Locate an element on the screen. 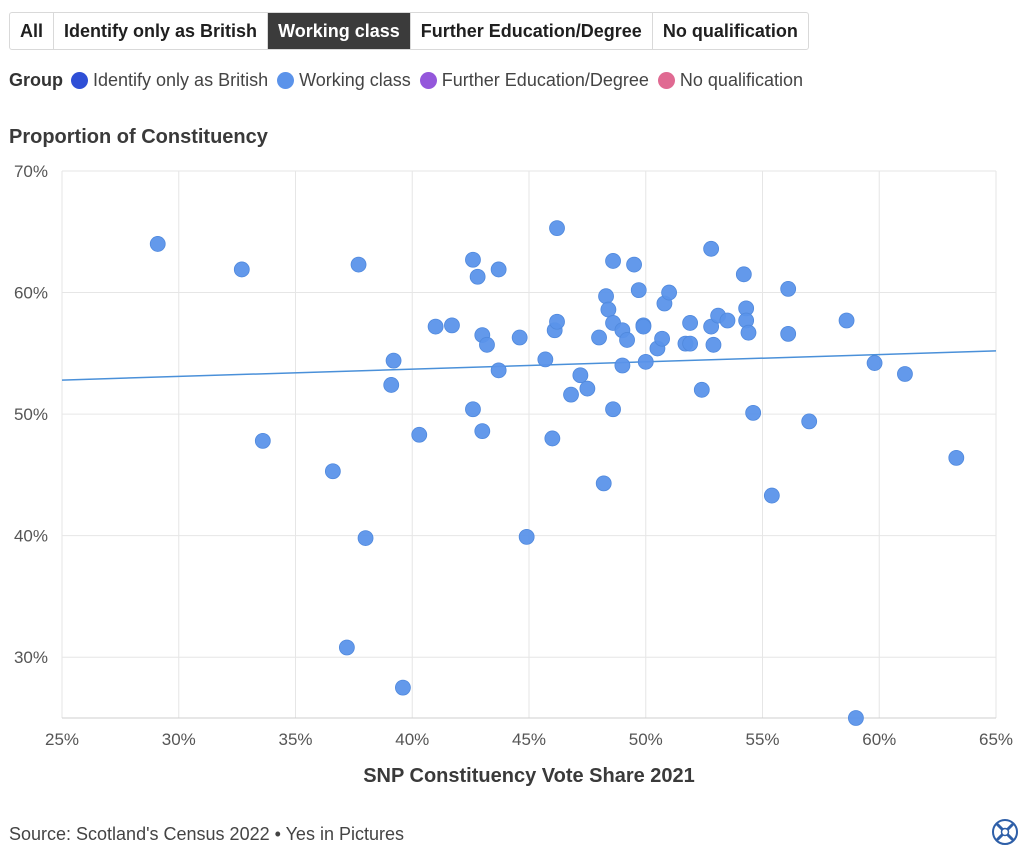 Image resolution: width=1024 pixels, height=855 pixels. x-tick-label: 30% is located at coordinates (179, 739).